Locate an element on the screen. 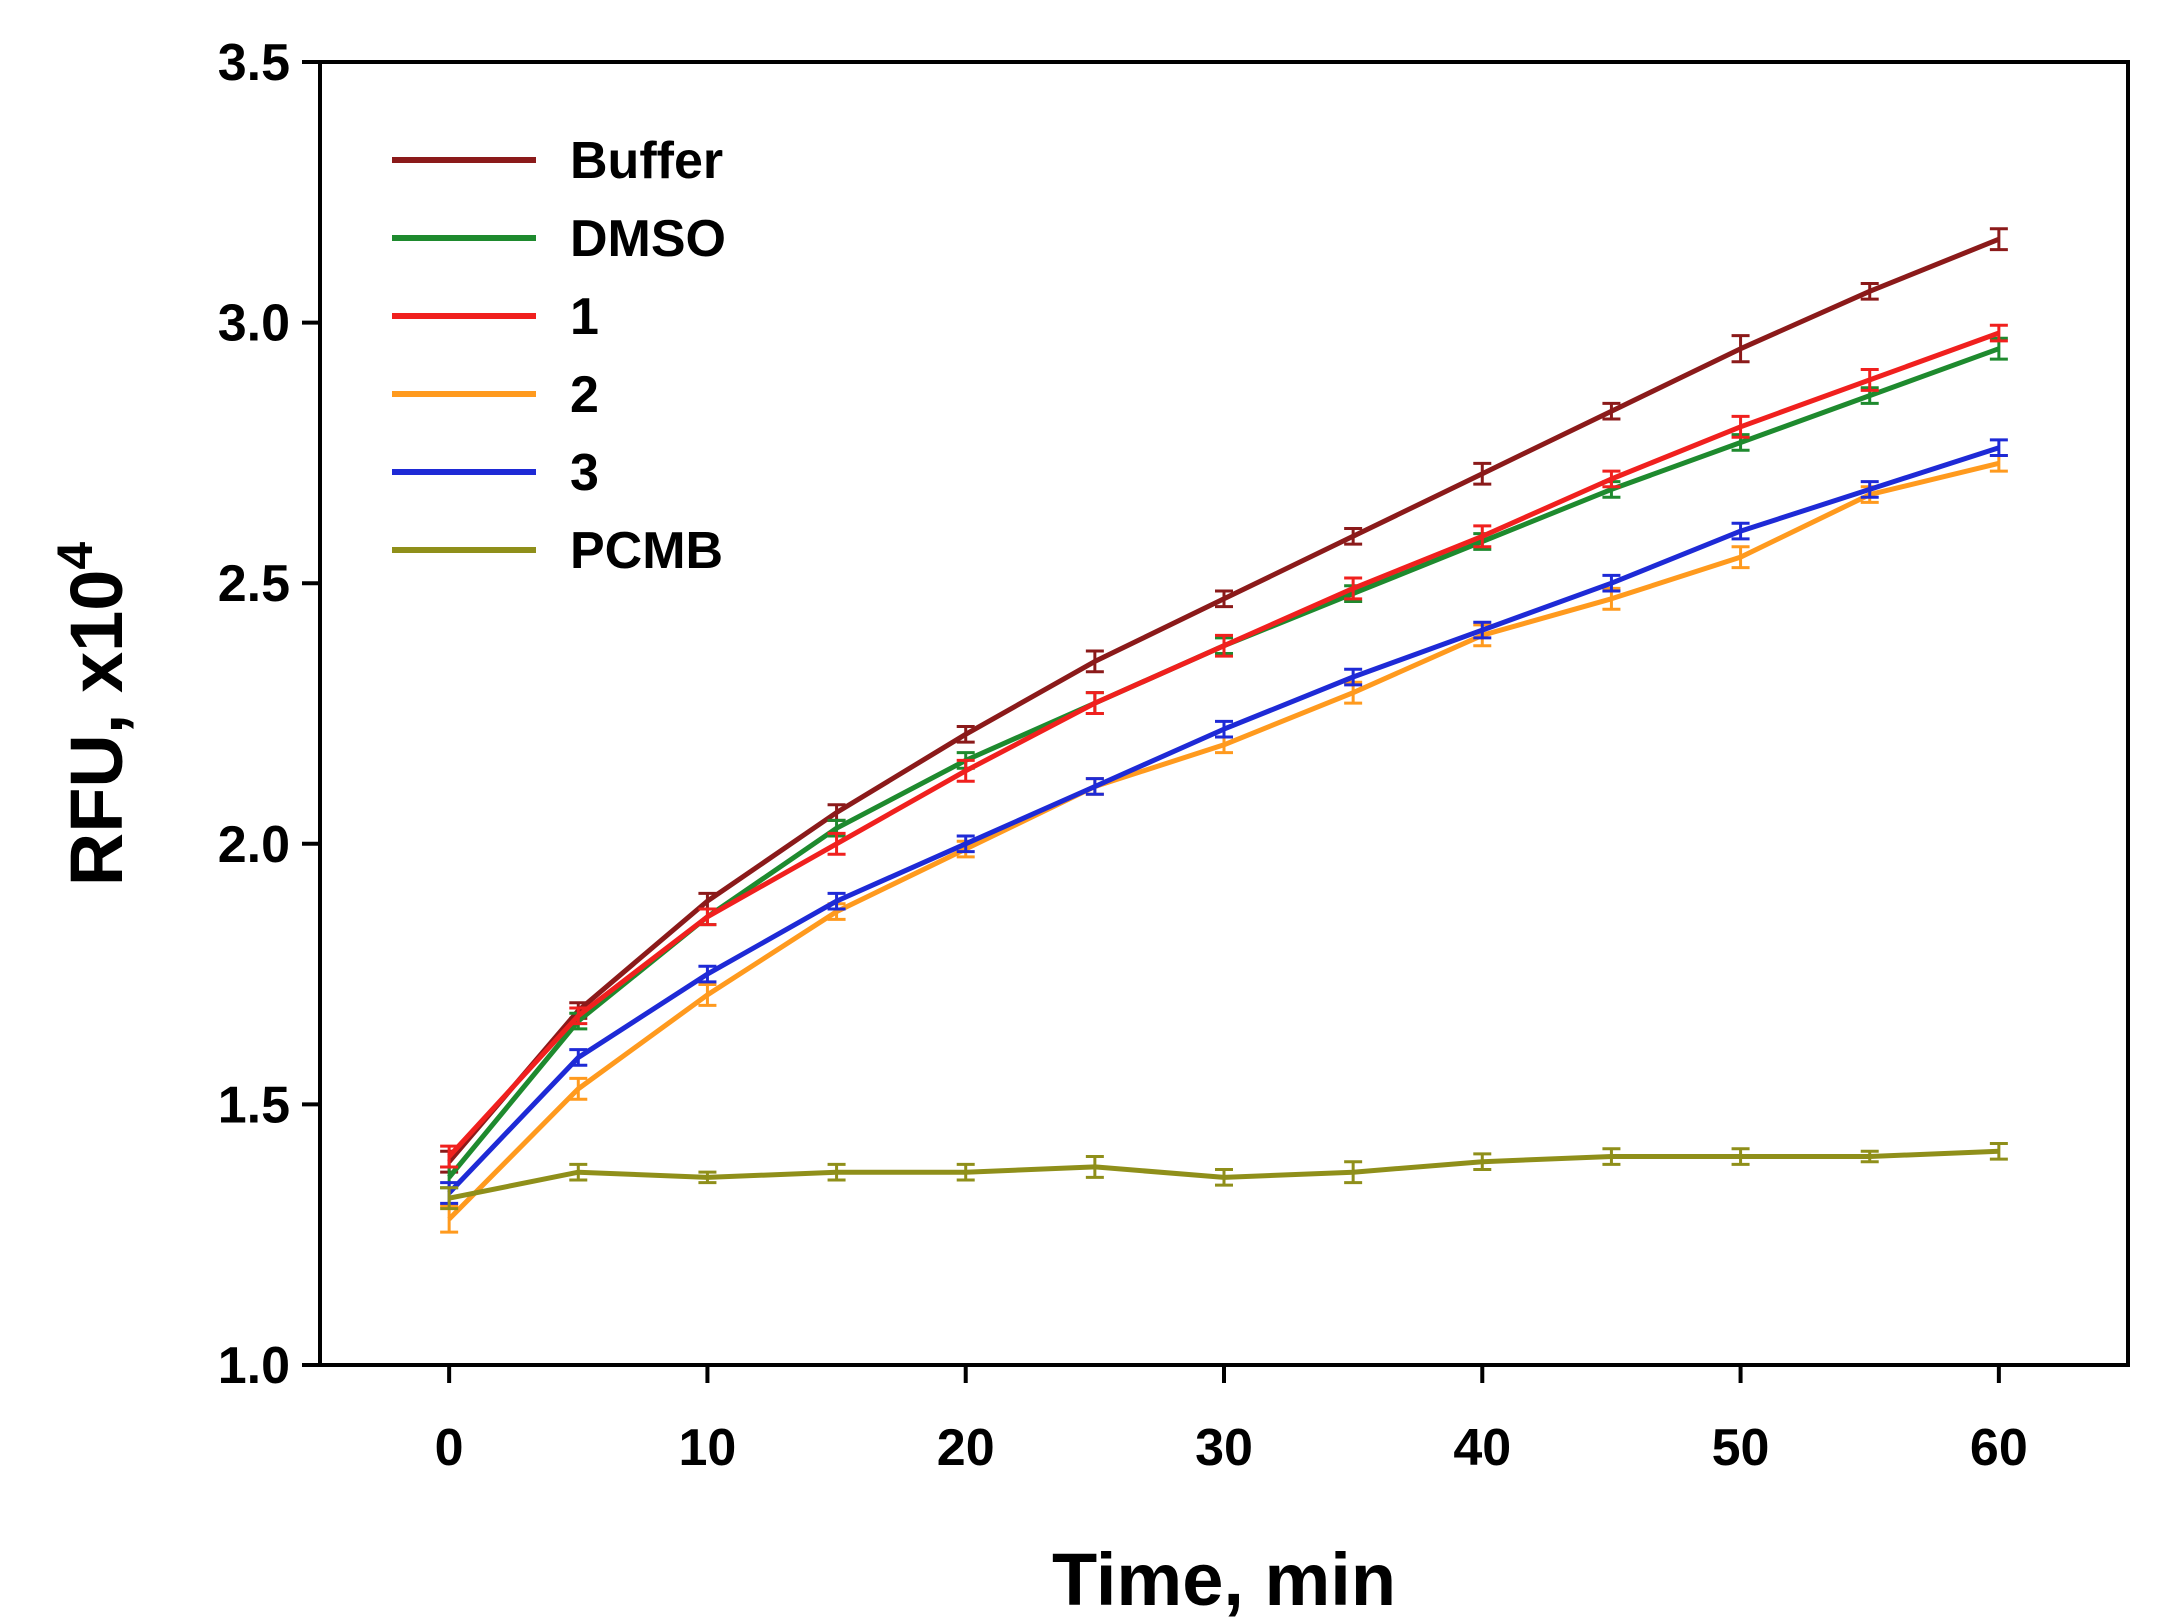  y-axis-title-superscript: 4 is located at coordinates (75, 556).